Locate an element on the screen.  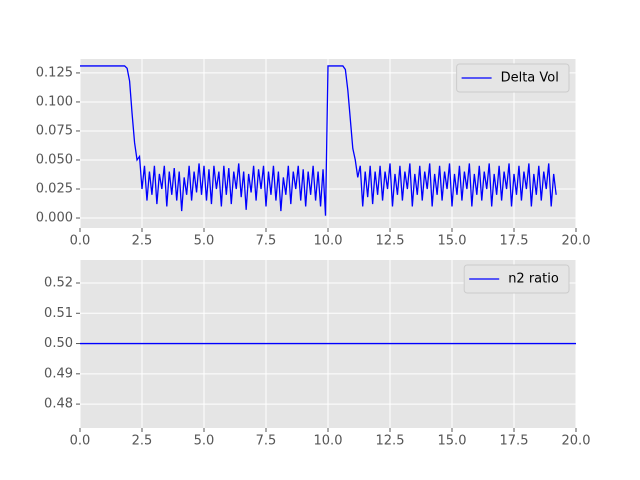
y-tick-label: 0.52 is located at coordinates (58, 283).